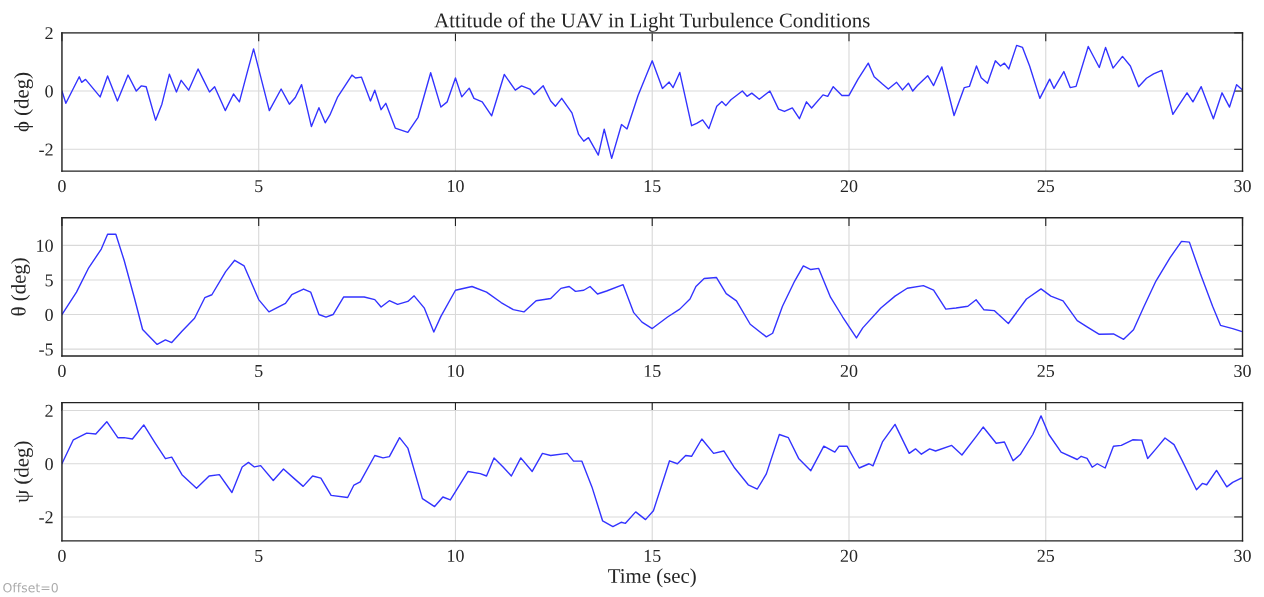  Describe the element at coordinates (30, 587) in the screenshot. I see `text: Offset=0` at that location.